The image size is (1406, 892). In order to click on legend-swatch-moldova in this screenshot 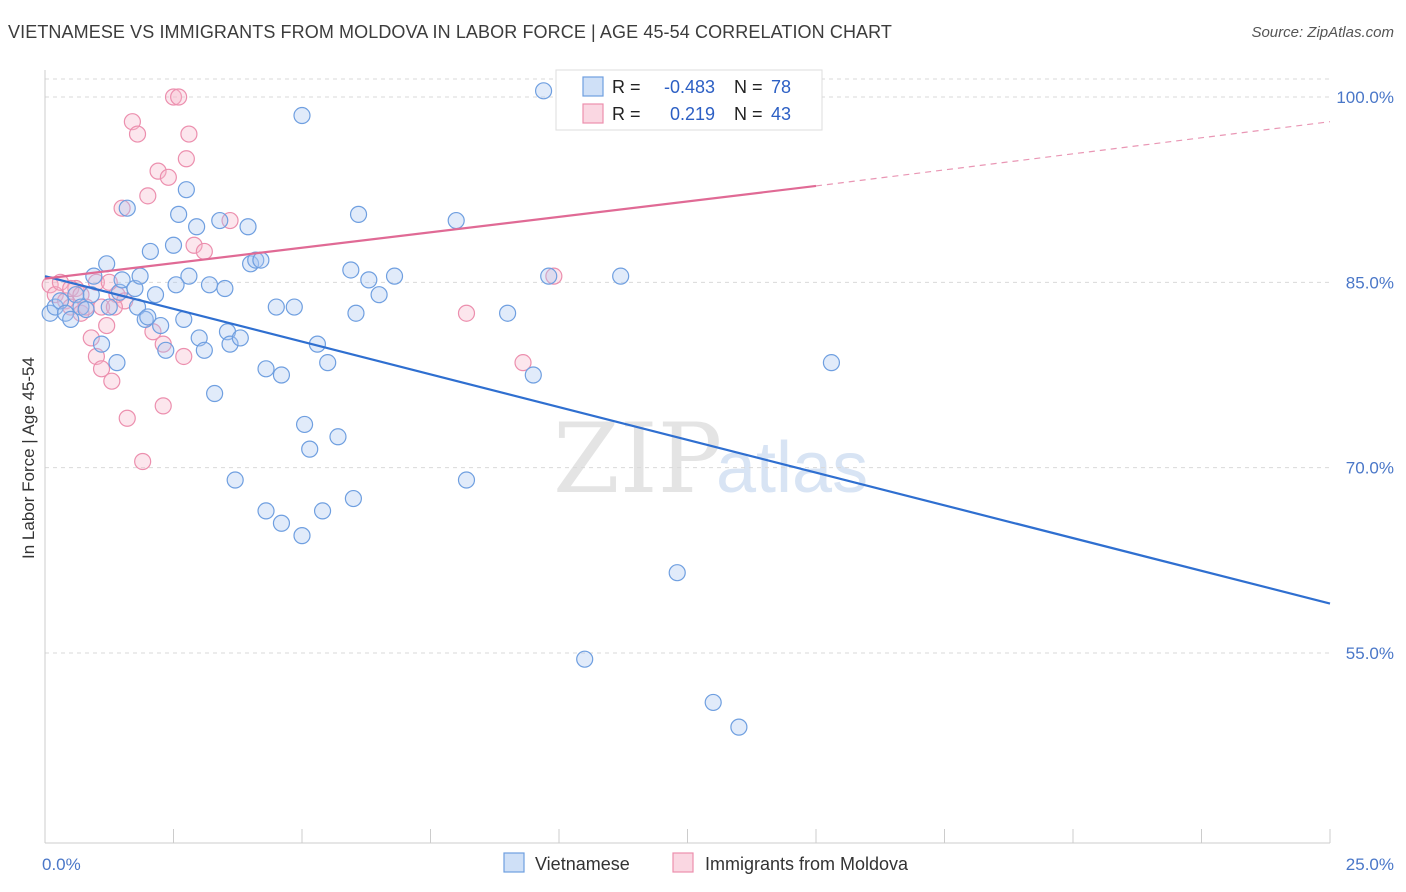, I will do `click(593, 113)`.